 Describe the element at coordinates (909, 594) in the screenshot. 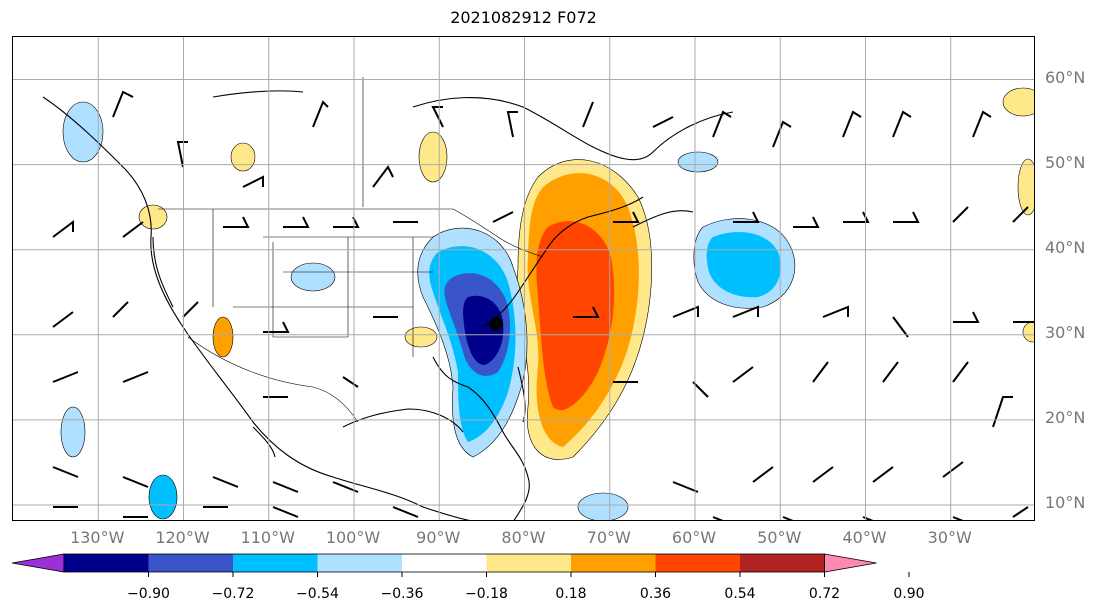

I see `colorbar-tick-label: 0.90` at that location.